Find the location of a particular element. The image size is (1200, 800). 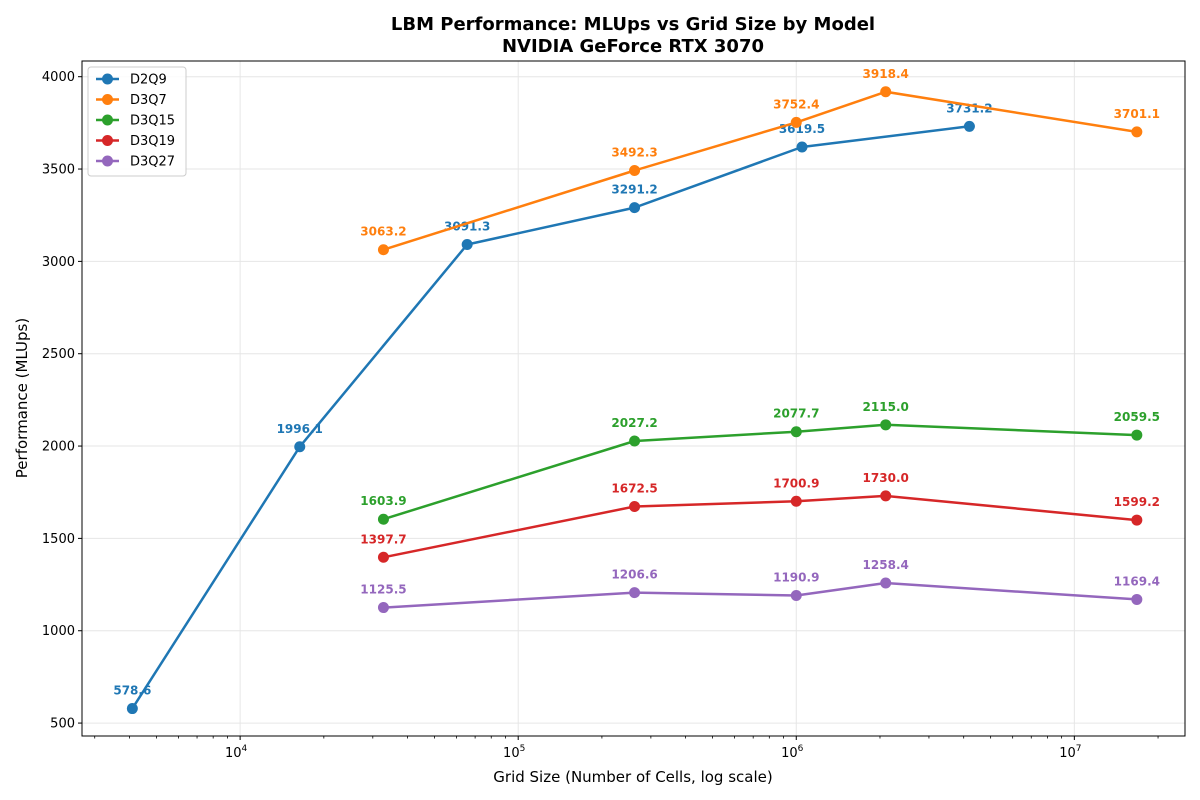

legend-label: D3Q7 is located at coordinates (148, 100).